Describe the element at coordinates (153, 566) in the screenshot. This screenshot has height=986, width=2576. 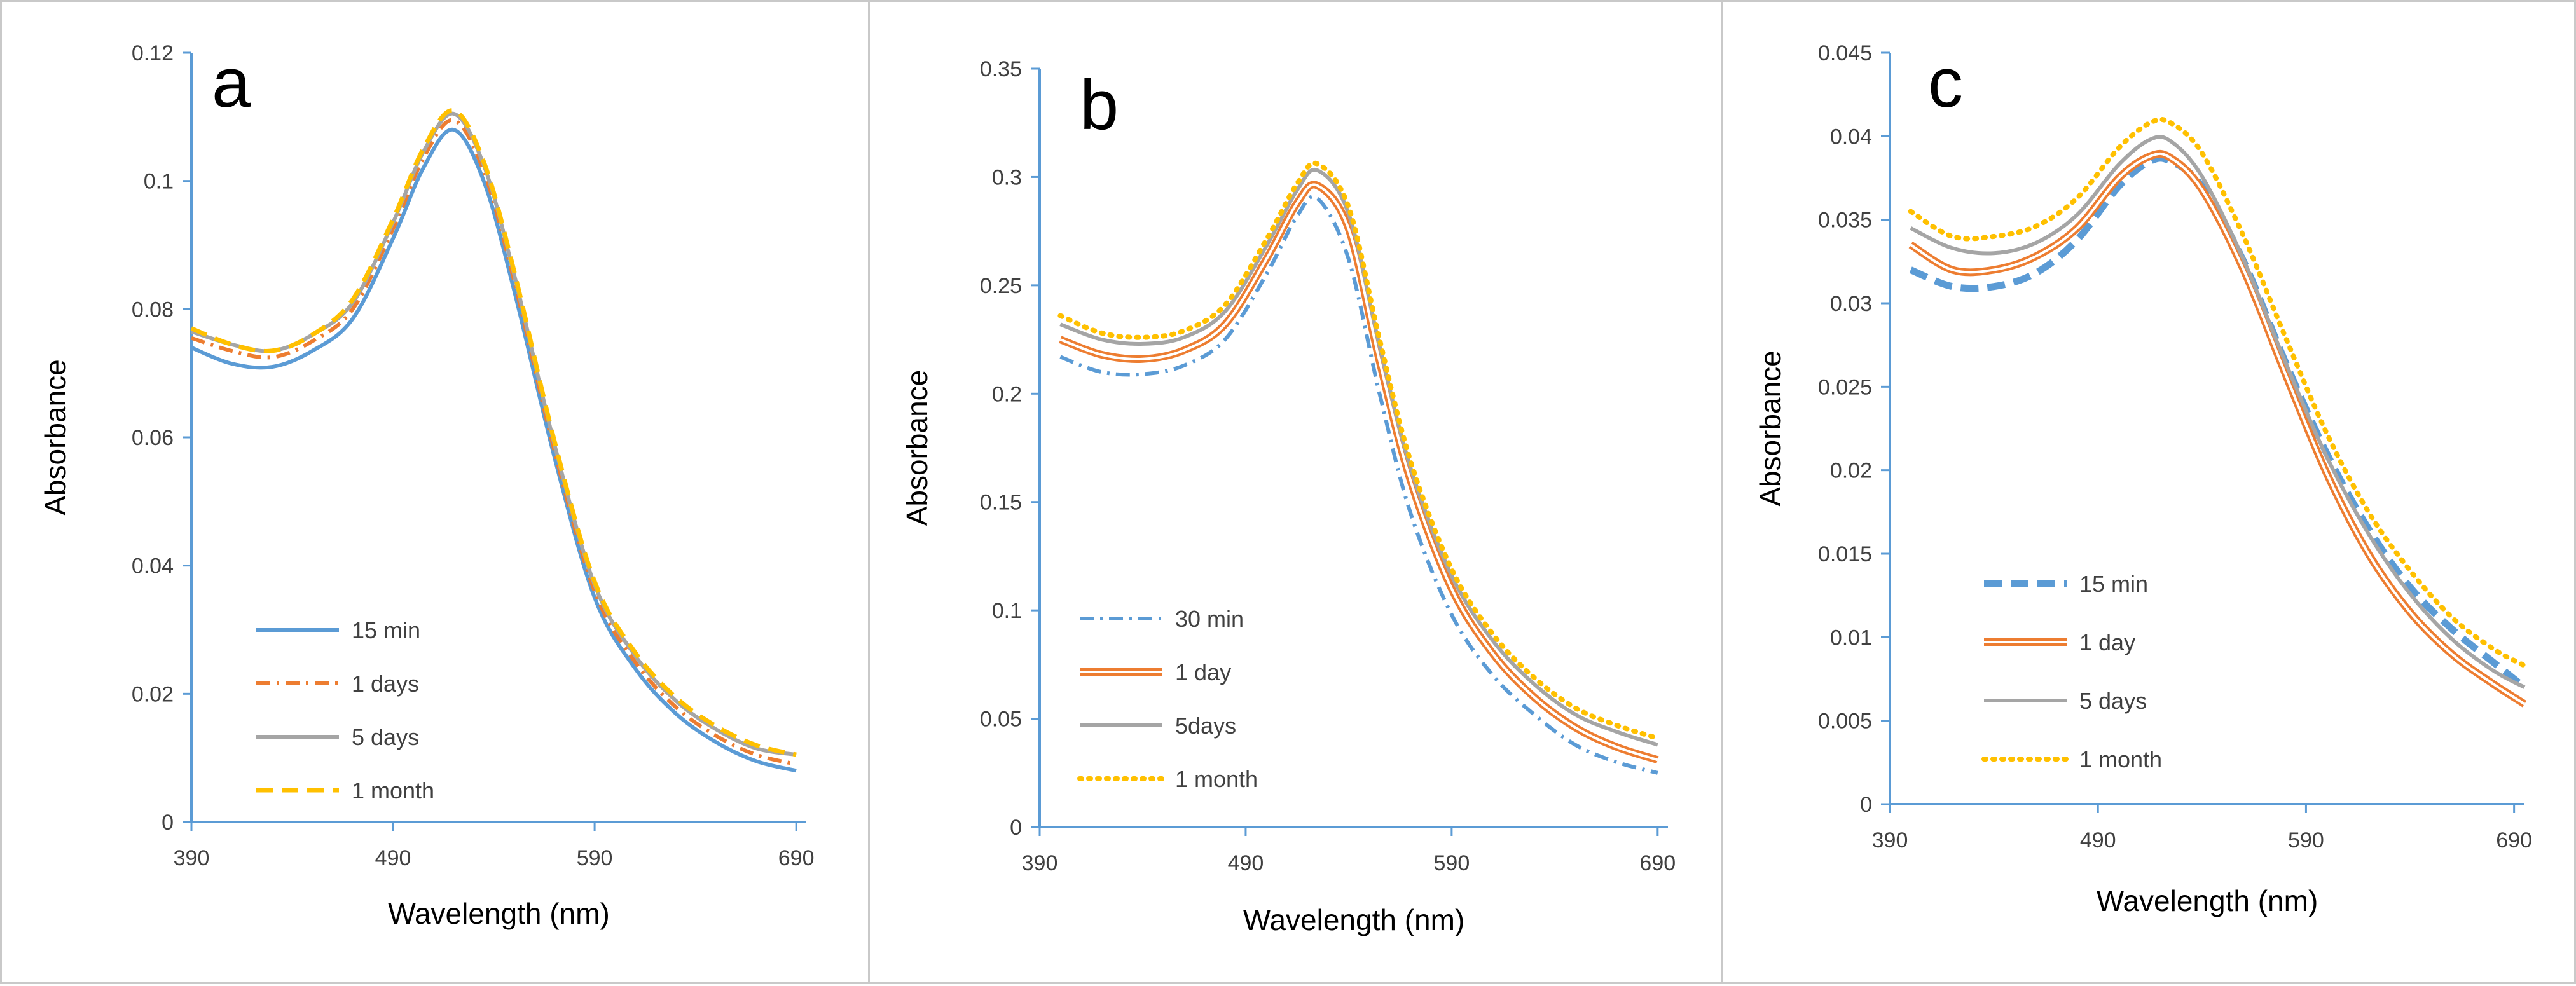
I see `chart-a-ytick-label: 0.04` at that location.